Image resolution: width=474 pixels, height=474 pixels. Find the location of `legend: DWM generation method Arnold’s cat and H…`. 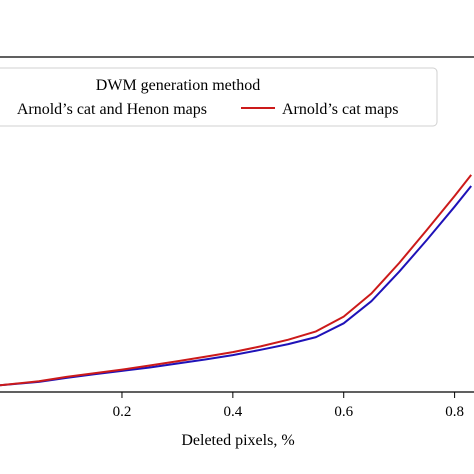

legend: DWM generation method Arnold’s cat and H… is located at coordinates (219, 97).